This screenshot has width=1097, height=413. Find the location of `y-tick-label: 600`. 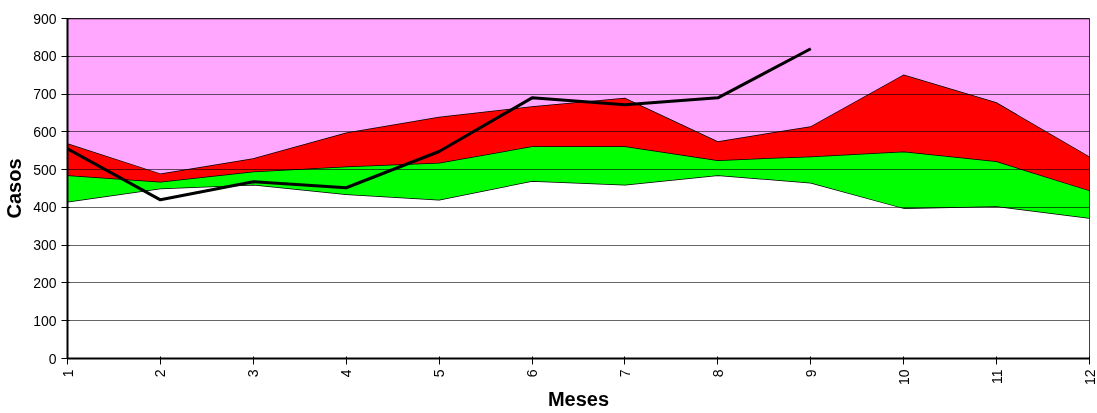

y-tick-label: 600 is located at coordinates (45, 131).